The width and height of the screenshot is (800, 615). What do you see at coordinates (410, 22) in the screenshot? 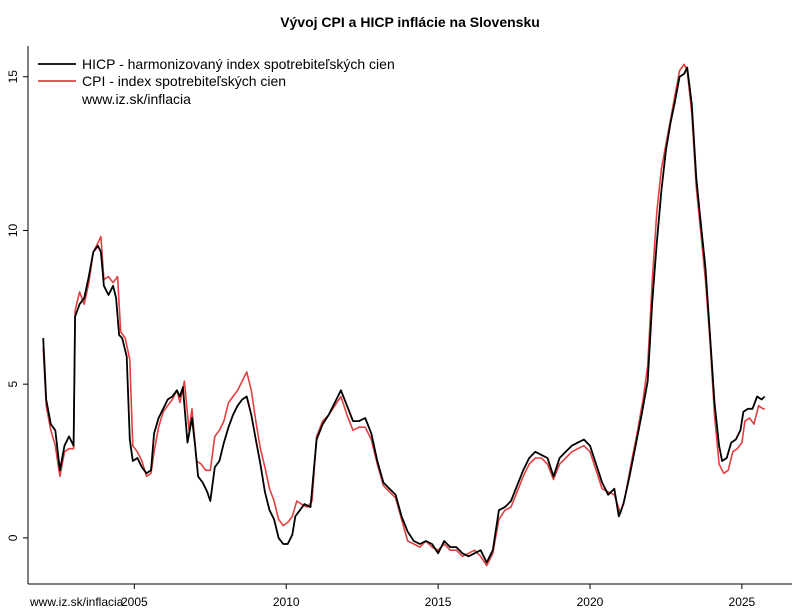
I see `chart-title: Vývoj CPI a HICP inflácie na Slovensku` at bounding box center [410, 22].